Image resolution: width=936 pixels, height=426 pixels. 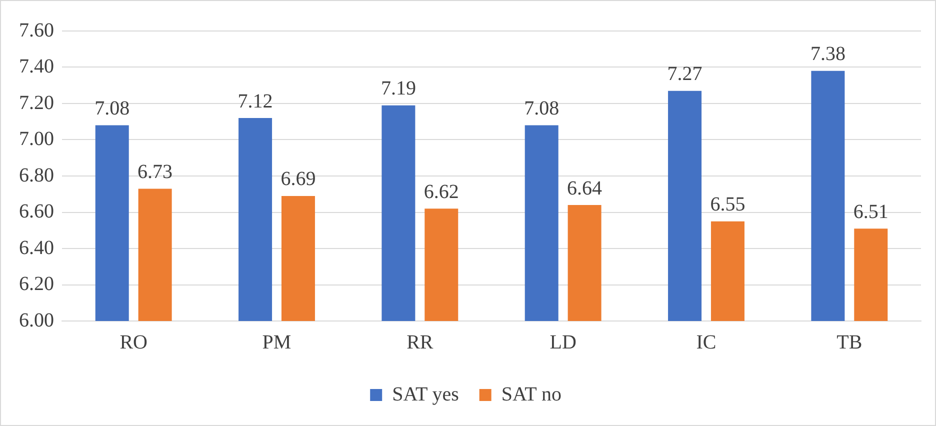 What do you see at coordinates (36, 30) in the screenshot?
I see `y-tick-label: 7.60` at bounding box center [36, 30].